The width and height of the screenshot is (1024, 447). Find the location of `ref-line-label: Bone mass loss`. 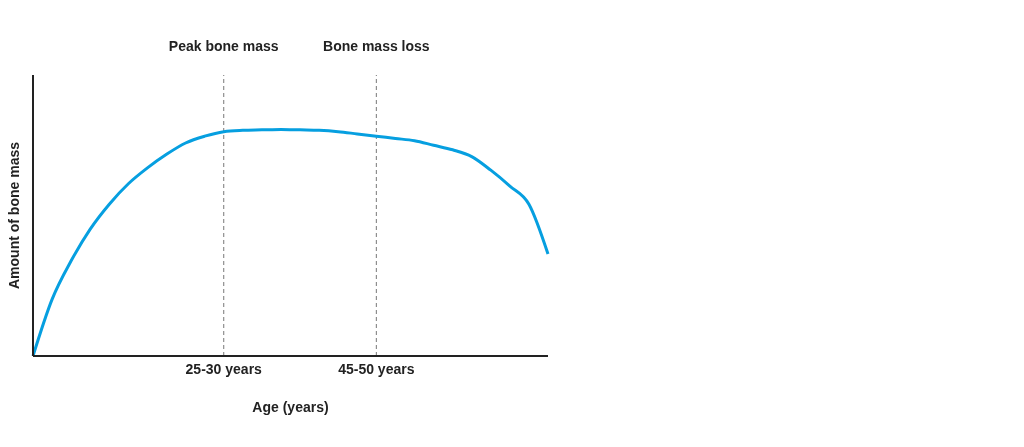

ref-line-label: Bone mass loss is located at coordinates (376, 46).